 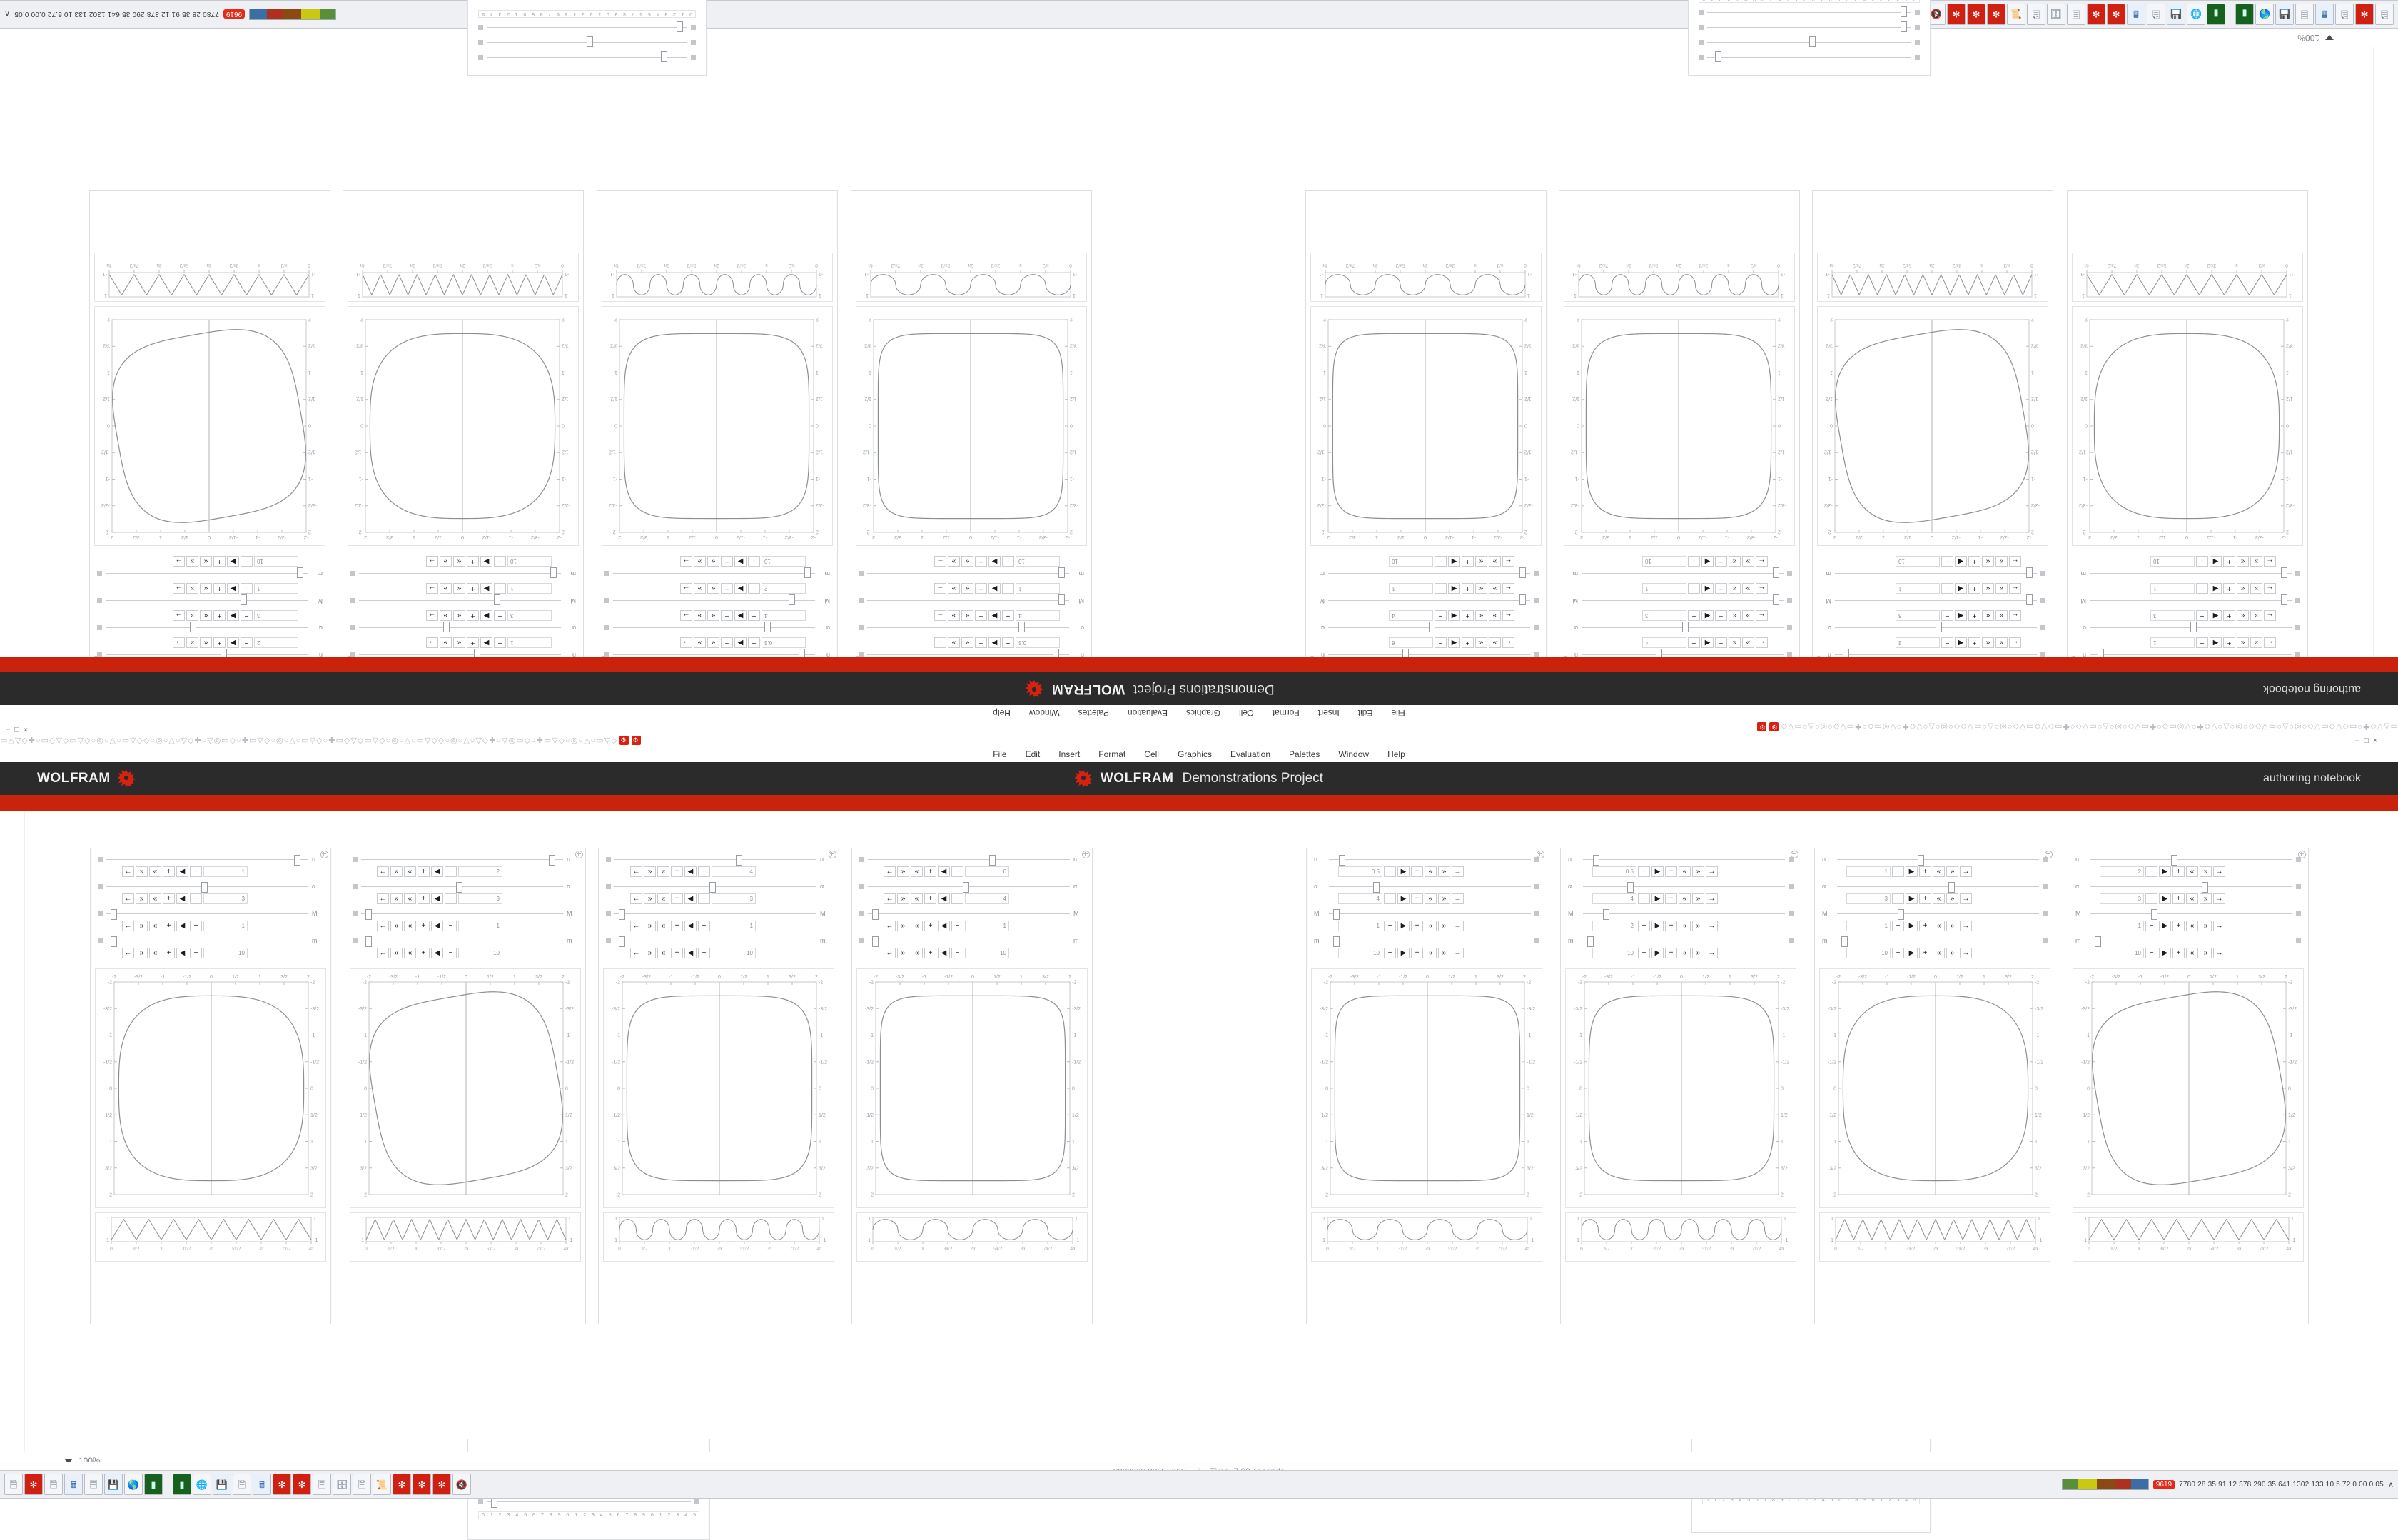 What do you see at coordinates (1935, 1086) in the screenshot?
I see `demonstration-panel: n 1−▶+«»→ α 3−▶+«»→ M` at bounding box center [1935, 1086].